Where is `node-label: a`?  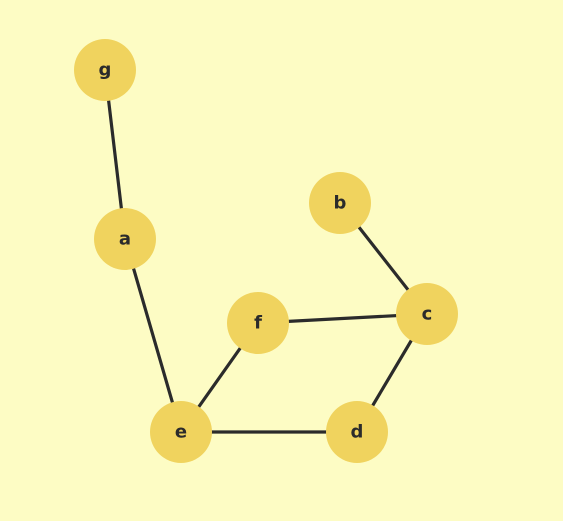 node-label: a is located at coordinates (125, 239).